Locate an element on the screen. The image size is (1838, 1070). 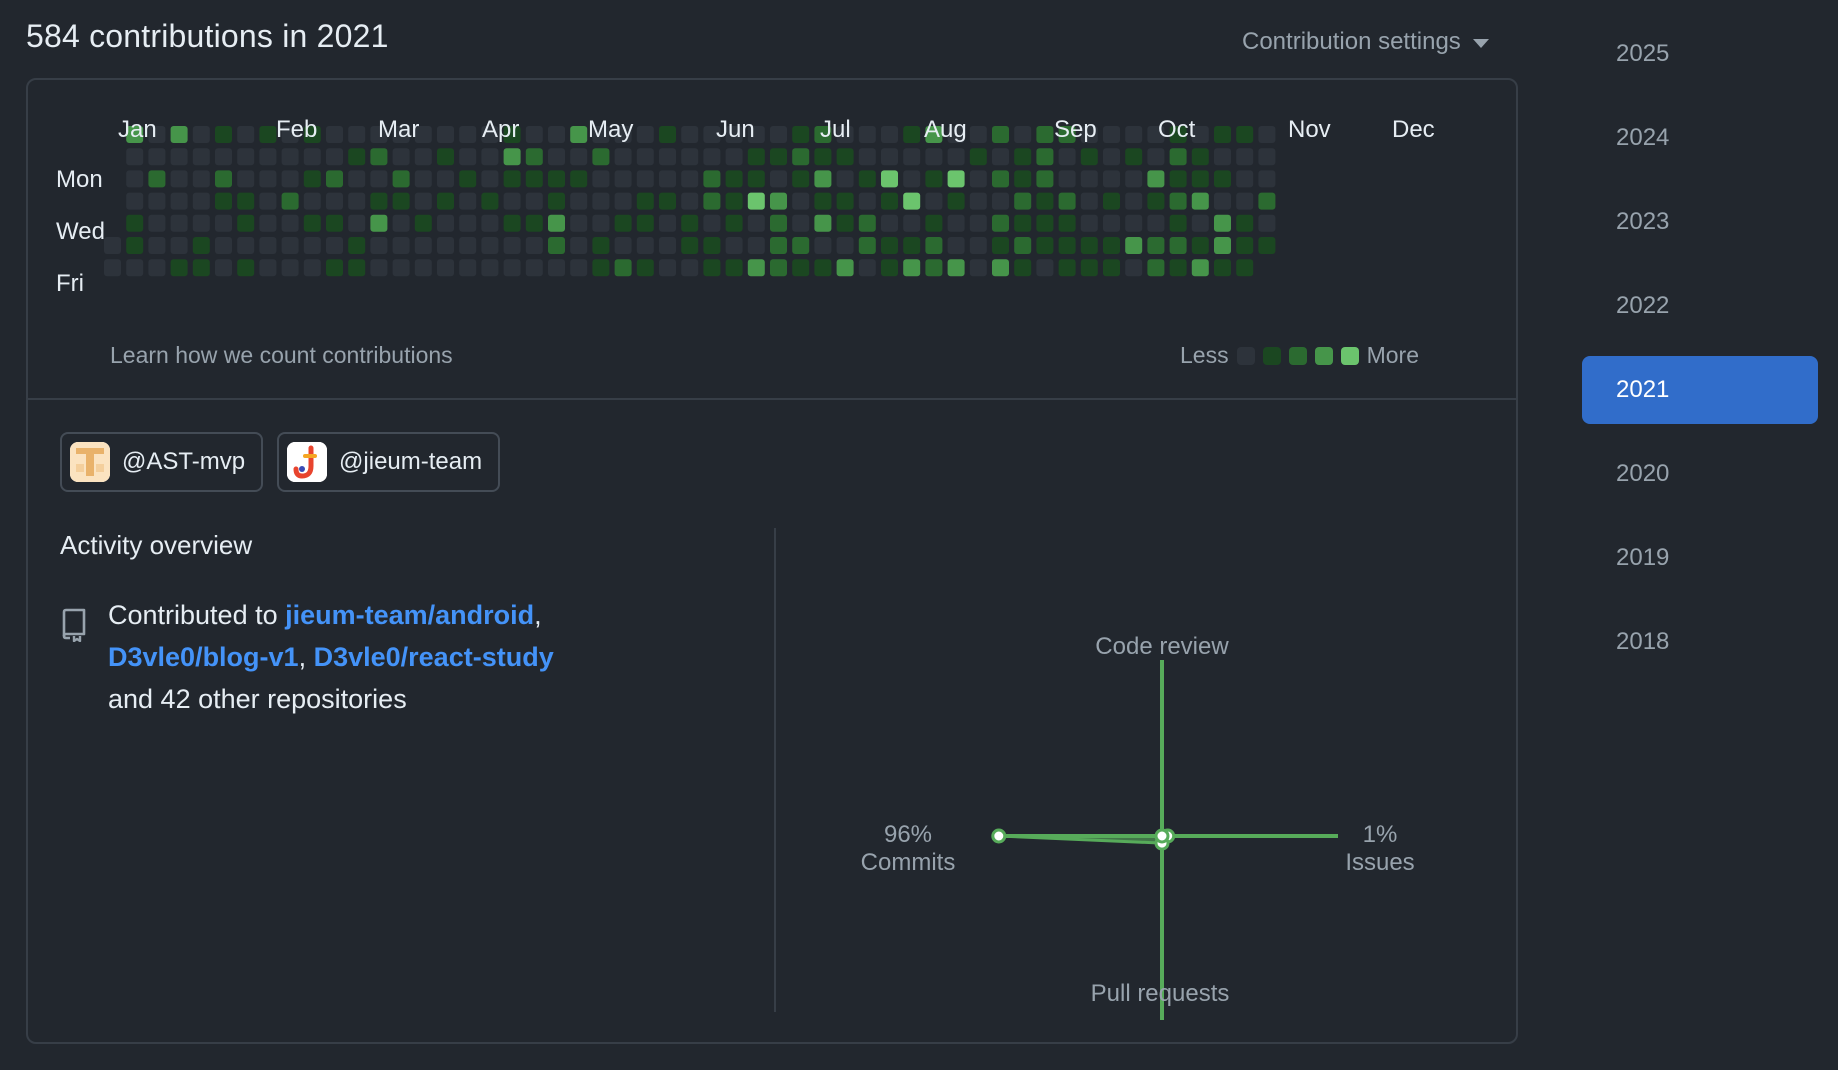
org-filter-ast-mvp: @AST-mvp is located at coordinates (162, 462).